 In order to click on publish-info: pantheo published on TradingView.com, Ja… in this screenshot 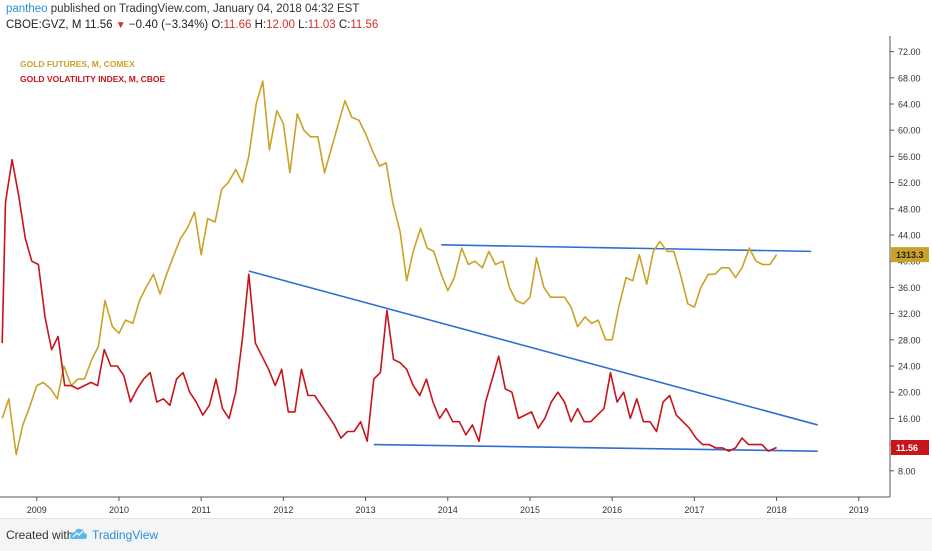, I will do `click(182, 9)`.